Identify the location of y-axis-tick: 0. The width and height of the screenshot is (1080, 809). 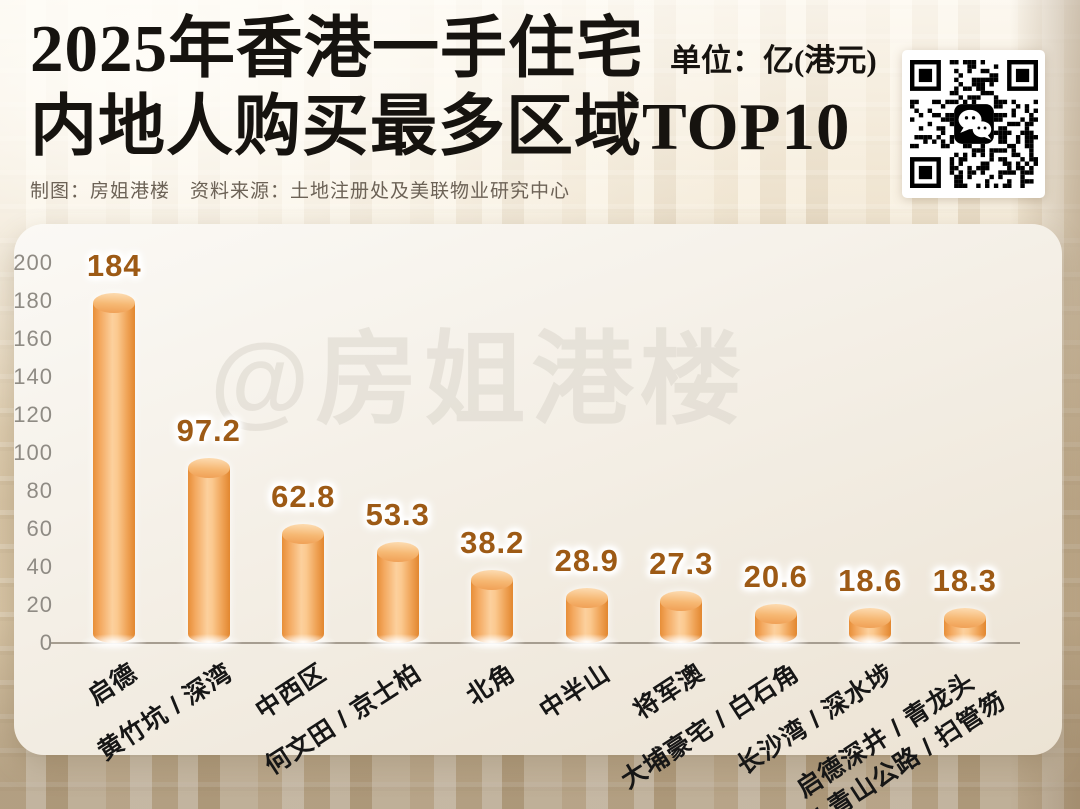
(46, 642).